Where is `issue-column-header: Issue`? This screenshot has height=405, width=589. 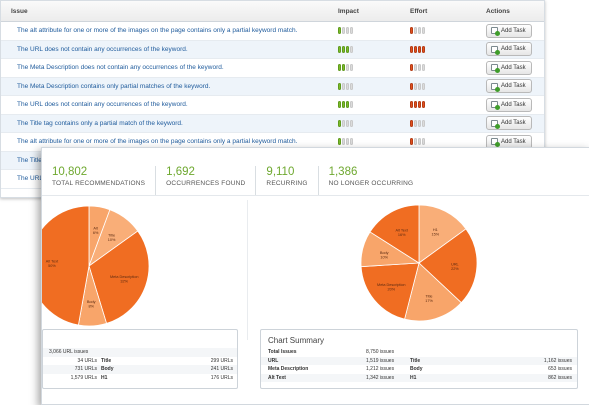 issue-column-header: Issue is located at coordinates (19, 11).